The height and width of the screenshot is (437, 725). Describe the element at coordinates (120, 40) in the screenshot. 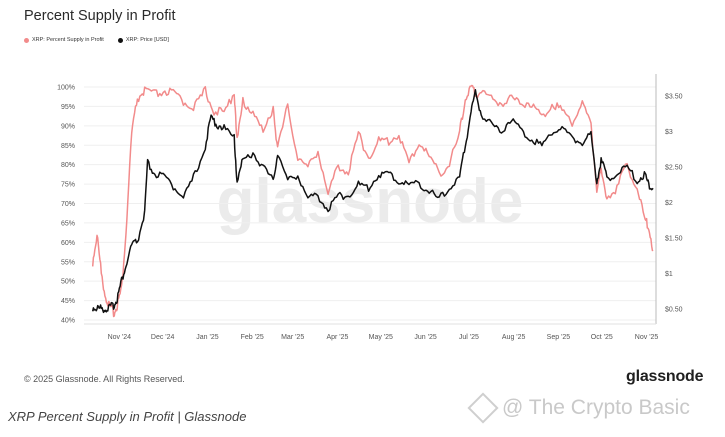

I see `legend-swatch-price` at that location.